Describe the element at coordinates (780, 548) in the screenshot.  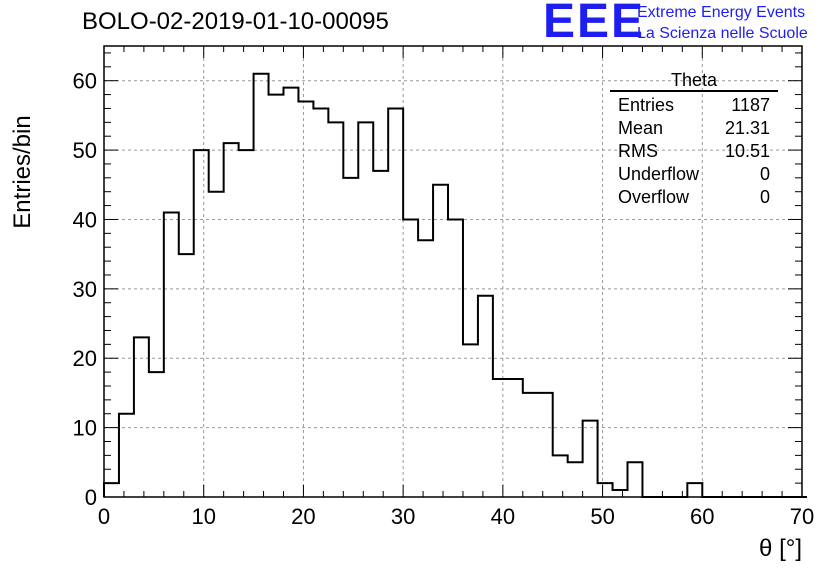
I see `x-axis-label: θ [°]` at that location.